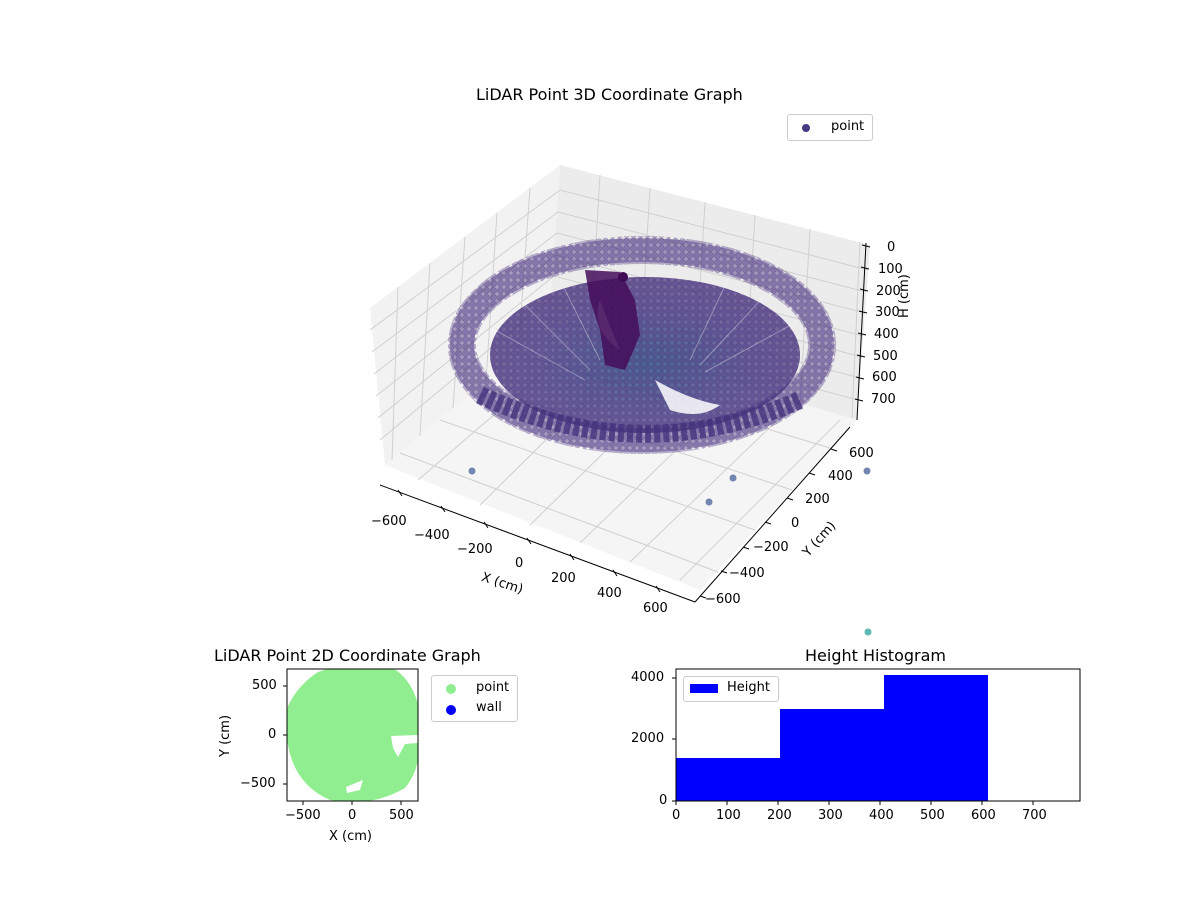 This screenshot has height=900, width=1200. What do you see at coordinates (771, 547) in the screenshot?
I see `y-tick: −200` at bounding box center [771, 547].